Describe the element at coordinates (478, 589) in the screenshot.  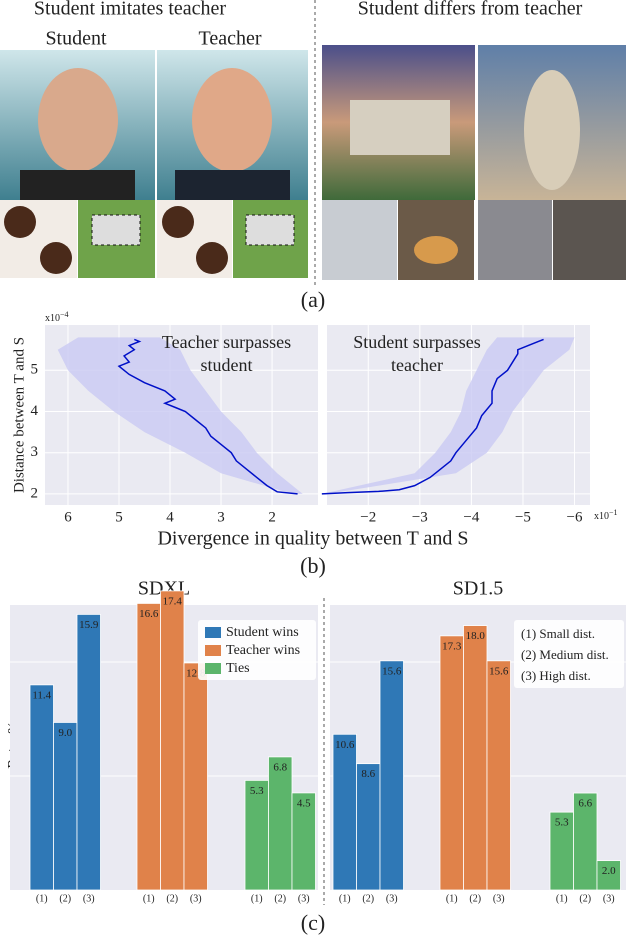
I see `chart-title: SD1.5` at that location.